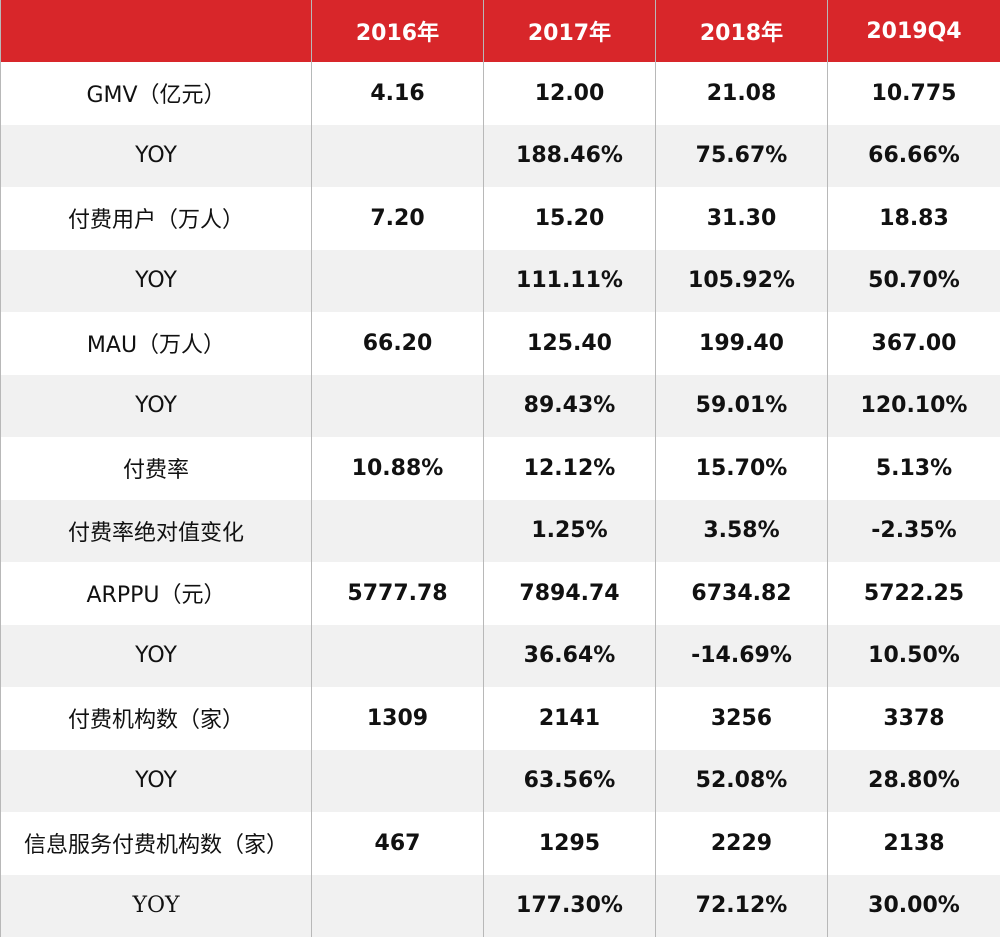 This screenshot has height=937, width=1000. I want to click on table-row: ARPPU（元） 5777.78 7894.74 6734.82 5722.25, so click(500, 593).